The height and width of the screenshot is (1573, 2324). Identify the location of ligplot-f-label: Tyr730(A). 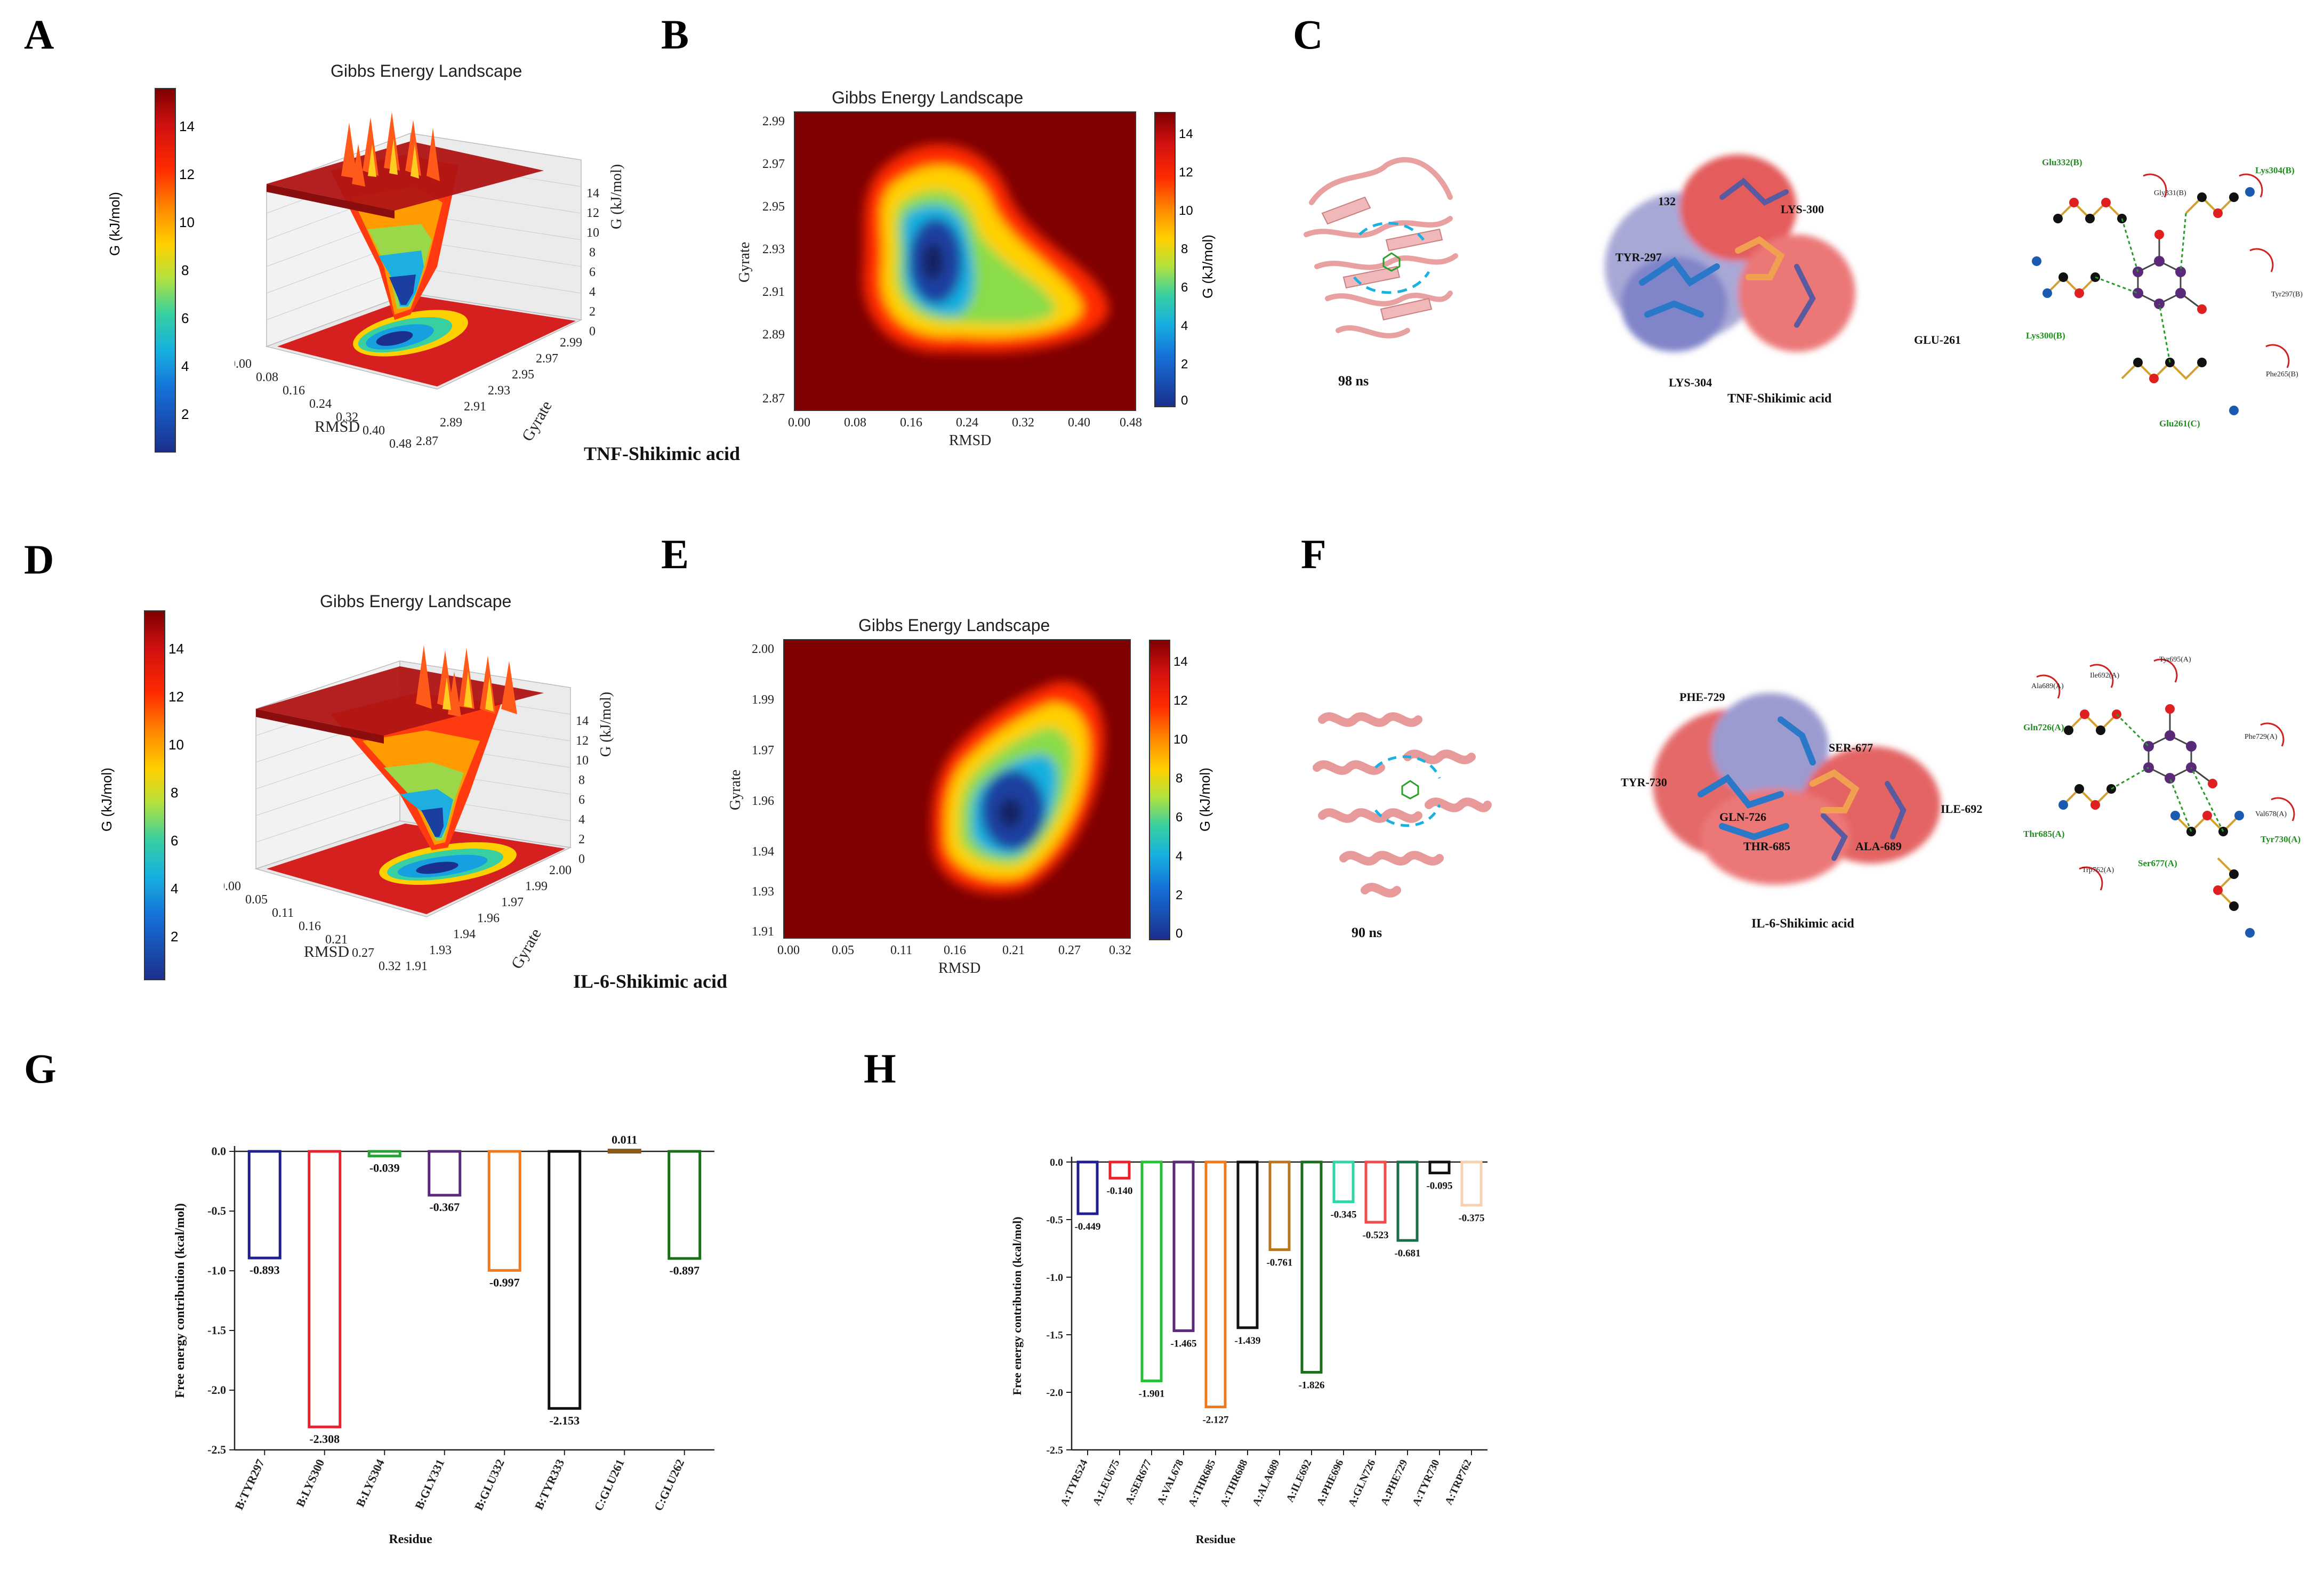
(2281, 839).